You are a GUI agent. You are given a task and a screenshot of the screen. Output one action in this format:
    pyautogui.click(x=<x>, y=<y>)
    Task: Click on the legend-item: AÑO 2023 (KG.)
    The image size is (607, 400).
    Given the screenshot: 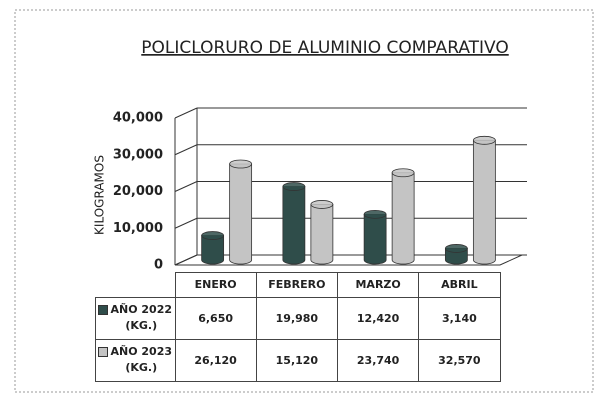 What is the action you would take?
    pyautogui.click(x=135, y=360)
    